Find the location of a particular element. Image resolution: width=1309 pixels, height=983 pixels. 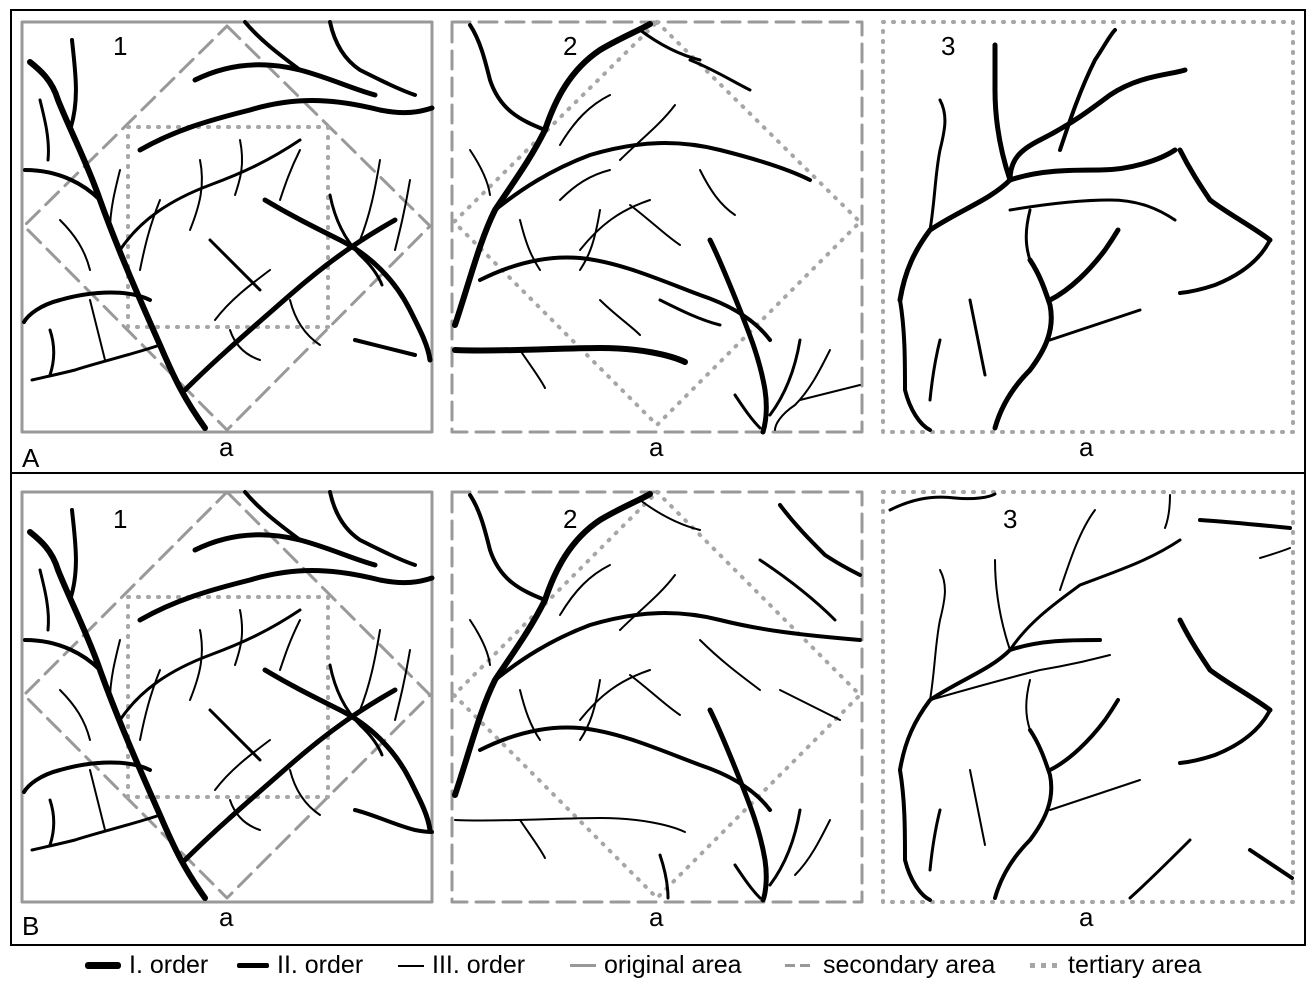

legend-order1: I. order is located at coordinates (146, 965).